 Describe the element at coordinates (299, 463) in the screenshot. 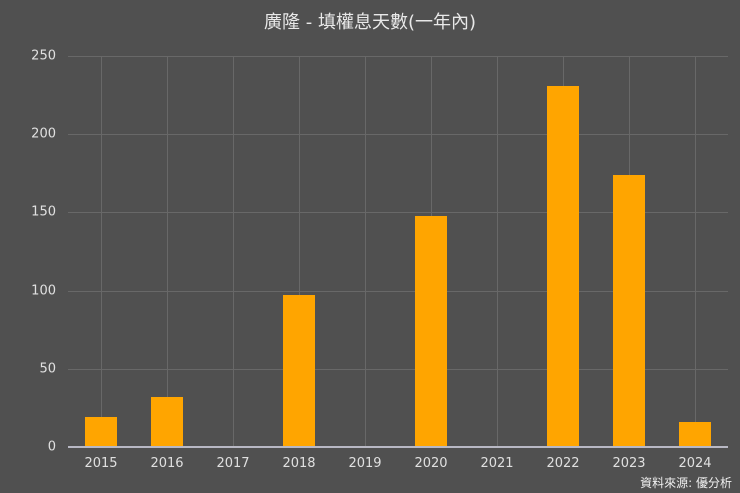

I see `x-tick-label: 2018` at that location.